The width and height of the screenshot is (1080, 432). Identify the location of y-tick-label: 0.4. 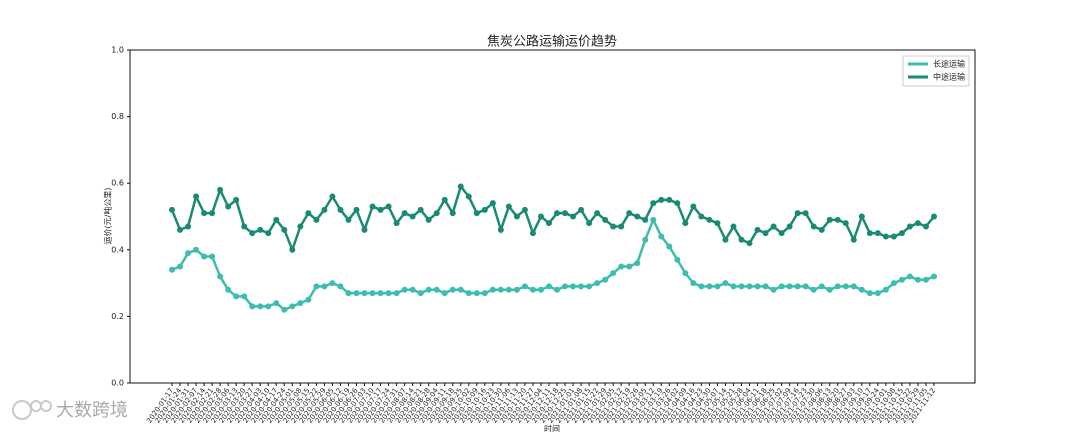
(117, 249).